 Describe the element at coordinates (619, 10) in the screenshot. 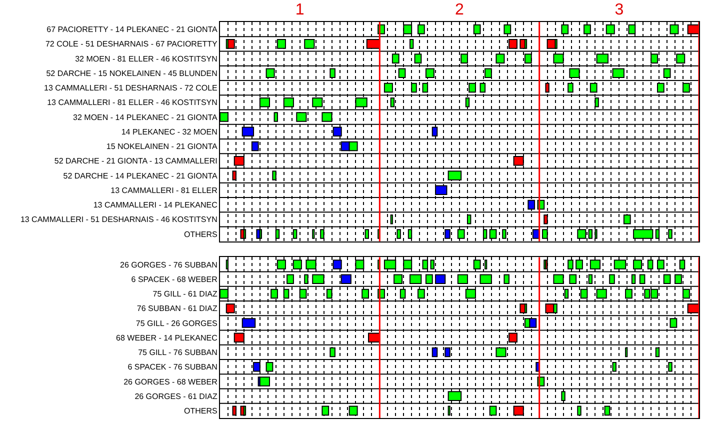

I see `x-tick-label: 3` at that location.